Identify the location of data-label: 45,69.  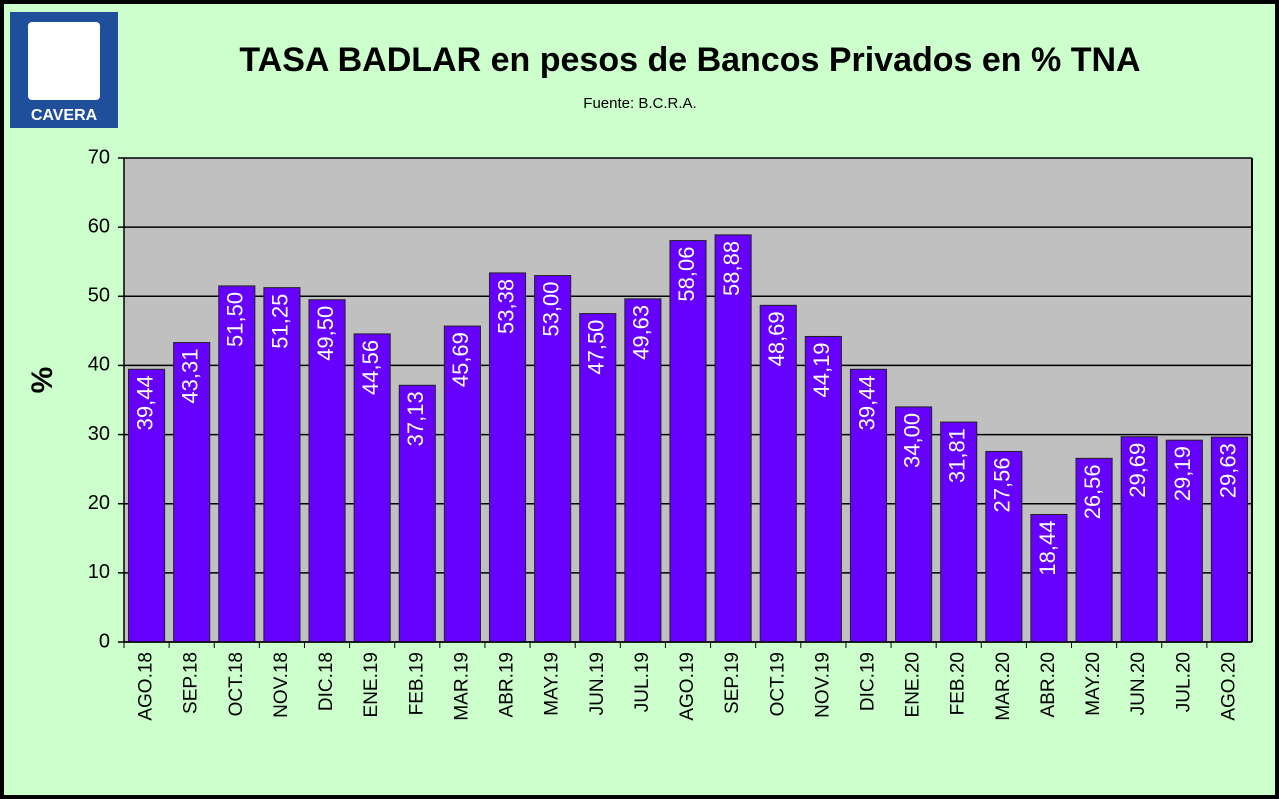
(460, 359).